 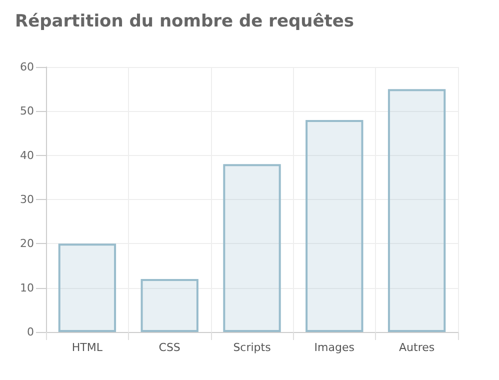 I want to click on y-tick-label: 0, so click(x=30, y=332).